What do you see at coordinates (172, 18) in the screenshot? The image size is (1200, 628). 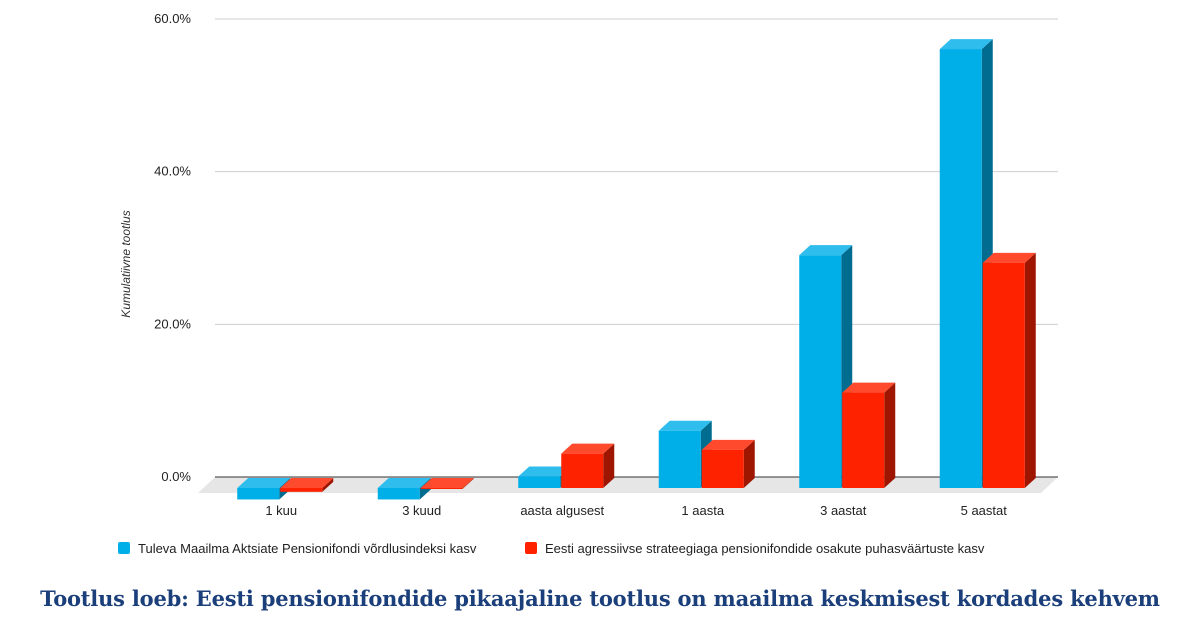 I see `y-tick-label: 60.0%` at bounding box center [172, 18].